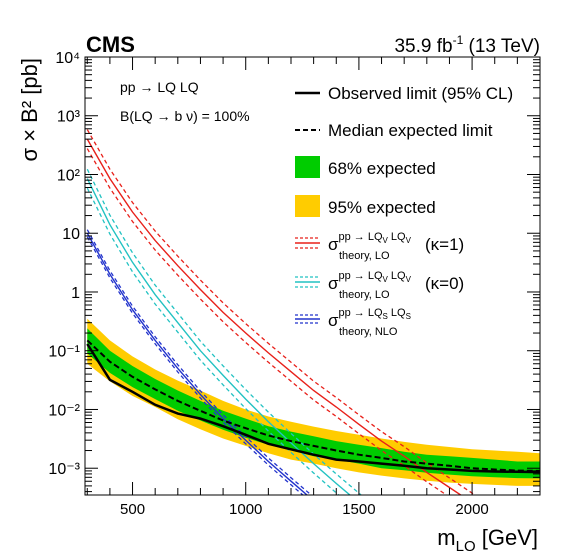  Describe the element at coordinates (364, 256) in the screenshot. I see `legend-kappa1-sub: theory, LO` at that location.